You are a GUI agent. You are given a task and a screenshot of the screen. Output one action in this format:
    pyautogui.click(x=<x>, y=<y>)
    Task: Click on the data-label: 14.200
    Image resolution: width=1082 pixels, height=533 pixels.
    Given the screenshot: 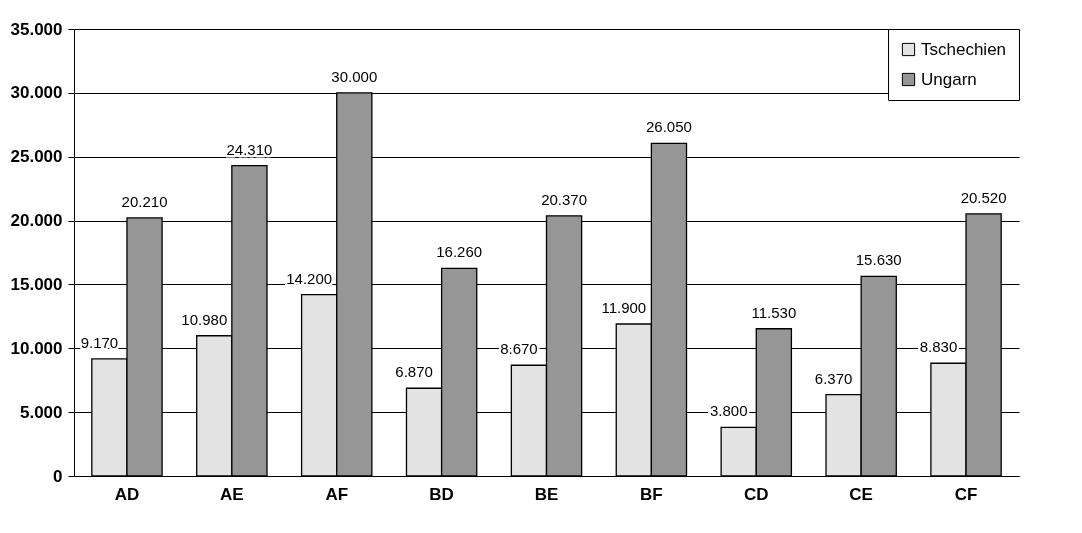 What is the action you would take?
    pyautogui.click(x=309, y=278)
    